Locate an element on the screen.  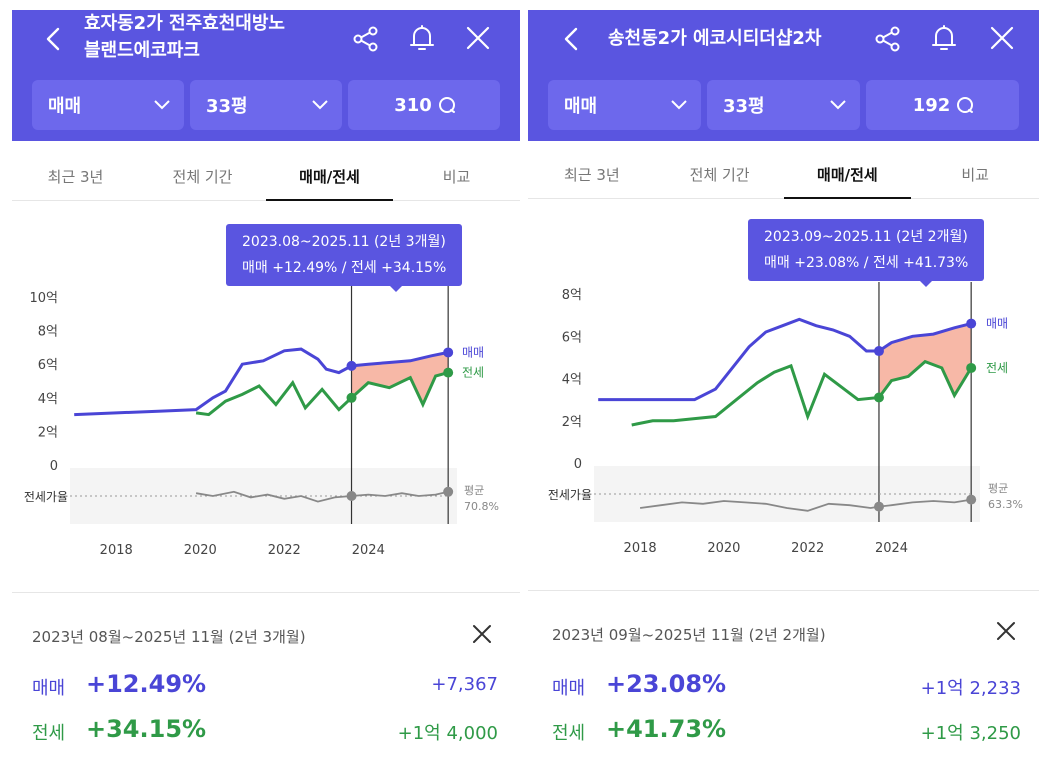
filter-bar: 매매 33평 310 is located at coordinates (266, 105).